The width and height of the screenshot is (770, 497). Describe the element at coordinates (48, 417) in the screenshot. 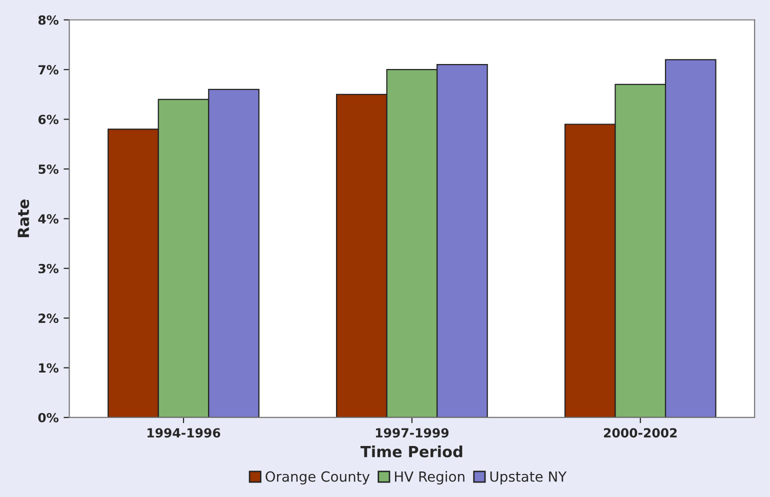

I see `y-tick-label: 0%` at that location.